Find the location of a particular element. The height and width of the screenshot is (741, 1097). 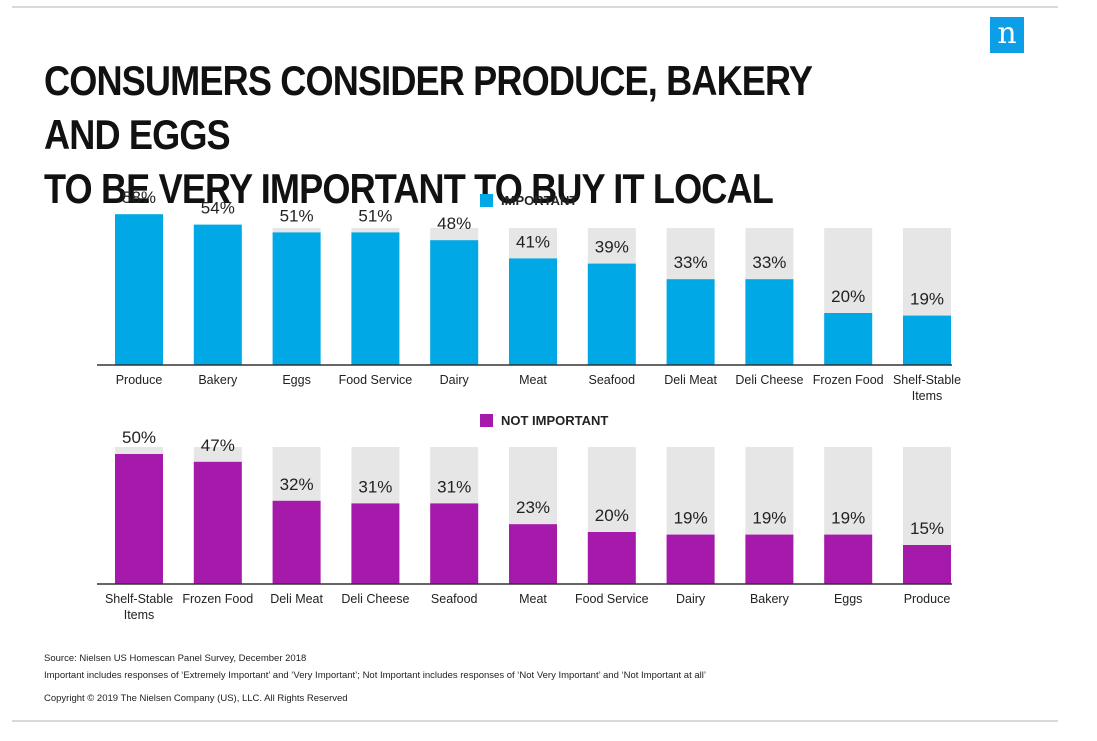

top-divider is located at coordinates (535, 7).